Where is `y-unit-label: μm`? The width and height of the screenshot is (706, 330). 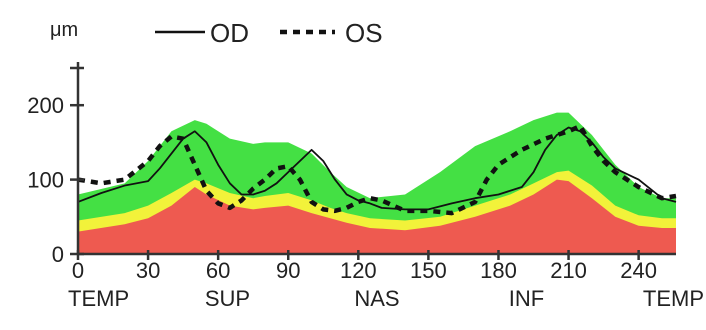 y-unit-label: μm is located at coordinates (64, 30).